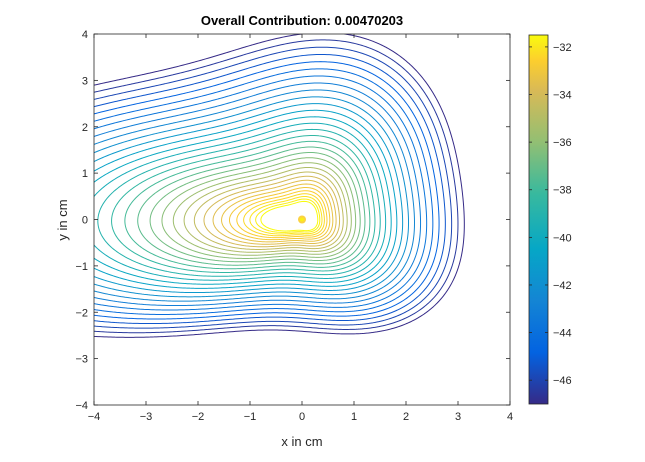 This screenshot has height=462, width=645. Describe the element at coordinates (81, 406) in the screenshot. I see `y-tick-label: −4` at that location.